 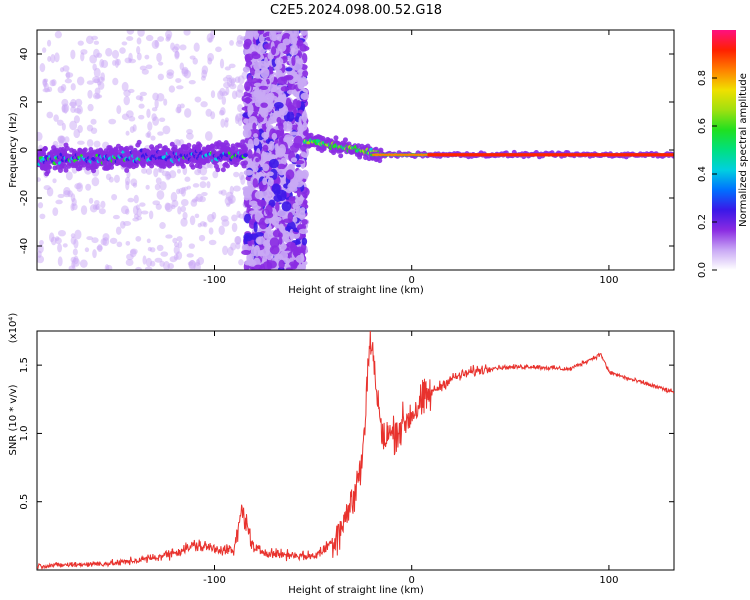 What do you see at coordinates (24, 365) in the screenshot?
I see `snr-y-tick-label: 1.5` at bounding box center [24, 365].